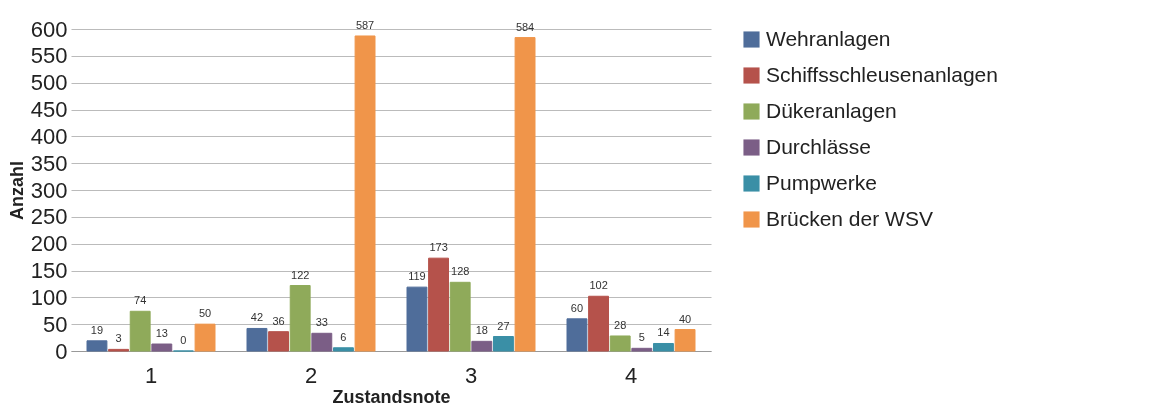 The width and height of the screenshot is (1173, 418). I want to click on legend-label: Dükeranlagen, so click(831, 110).